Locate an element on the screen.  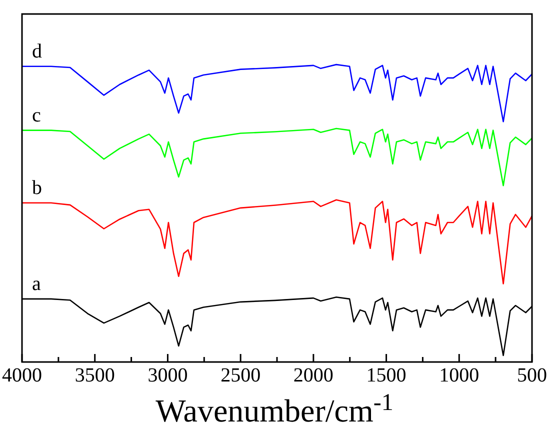
x-tick-label: 3000 is located at coordinates (168, 375).